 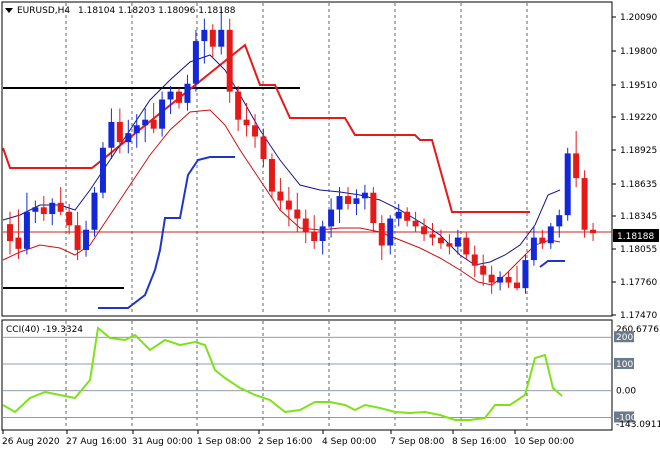 What do you see at coordinates (162, 442) in the screenshot?
I see `time-tick-label: 31 Aug 00:00` at bounding box center [162, 442].